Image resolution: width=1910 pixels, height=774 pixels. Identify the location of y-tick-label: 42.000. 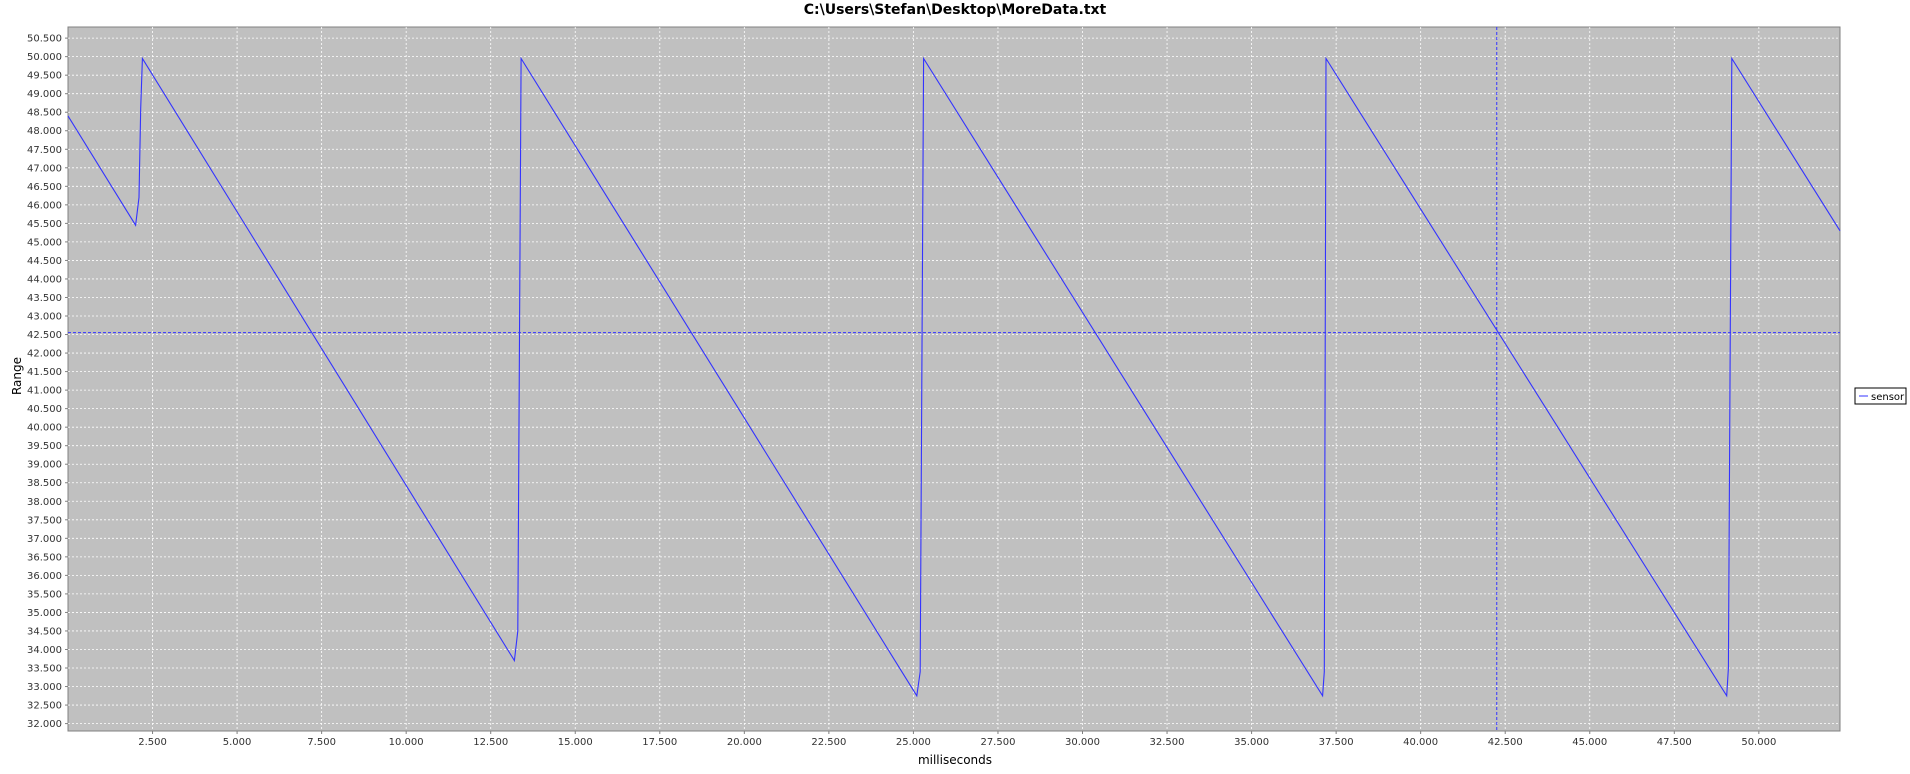
(44, 354).